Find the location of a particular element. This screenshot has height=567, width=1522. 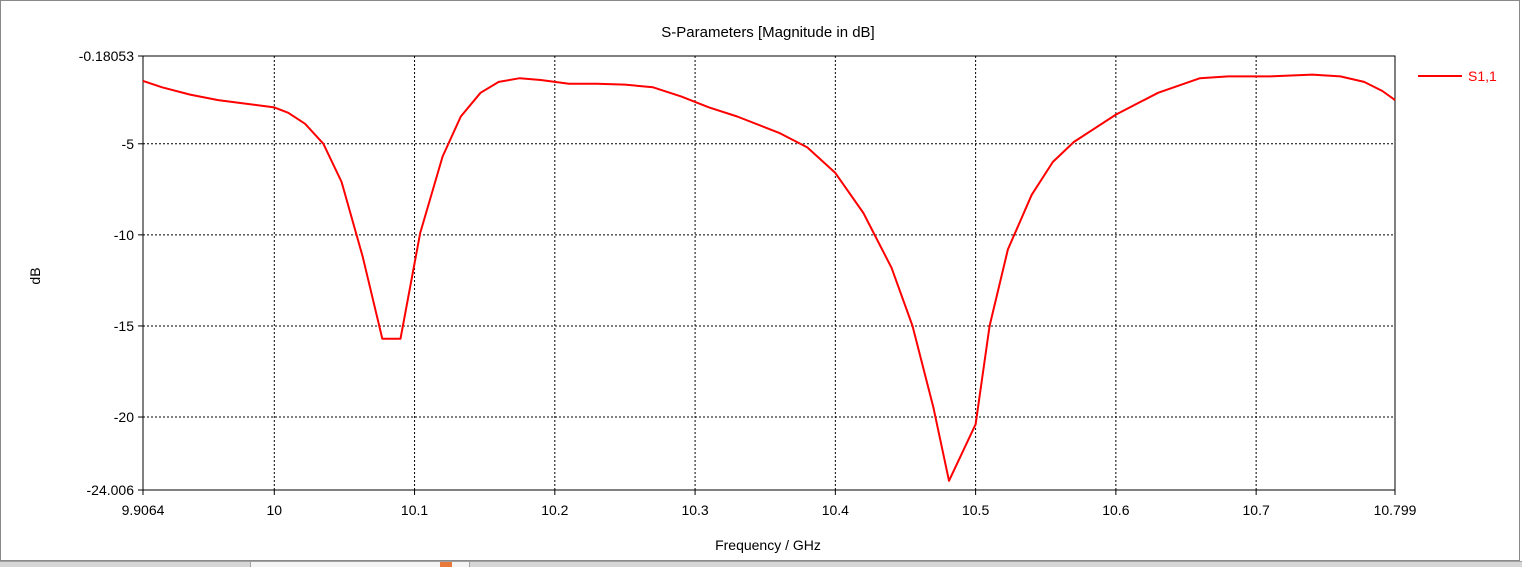

y-axis-label: dB is located at coordinates (35, 275).